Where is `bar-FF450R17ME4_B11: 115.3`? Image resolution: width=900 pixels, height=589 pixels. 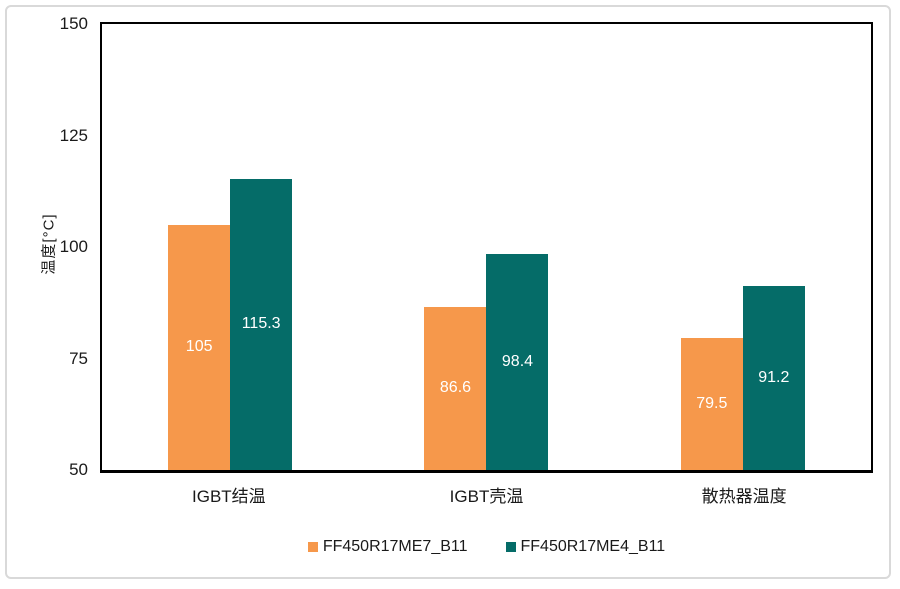
bar-FF450R17ME4_B11: 115.3 is located at coordinates (261, 324).